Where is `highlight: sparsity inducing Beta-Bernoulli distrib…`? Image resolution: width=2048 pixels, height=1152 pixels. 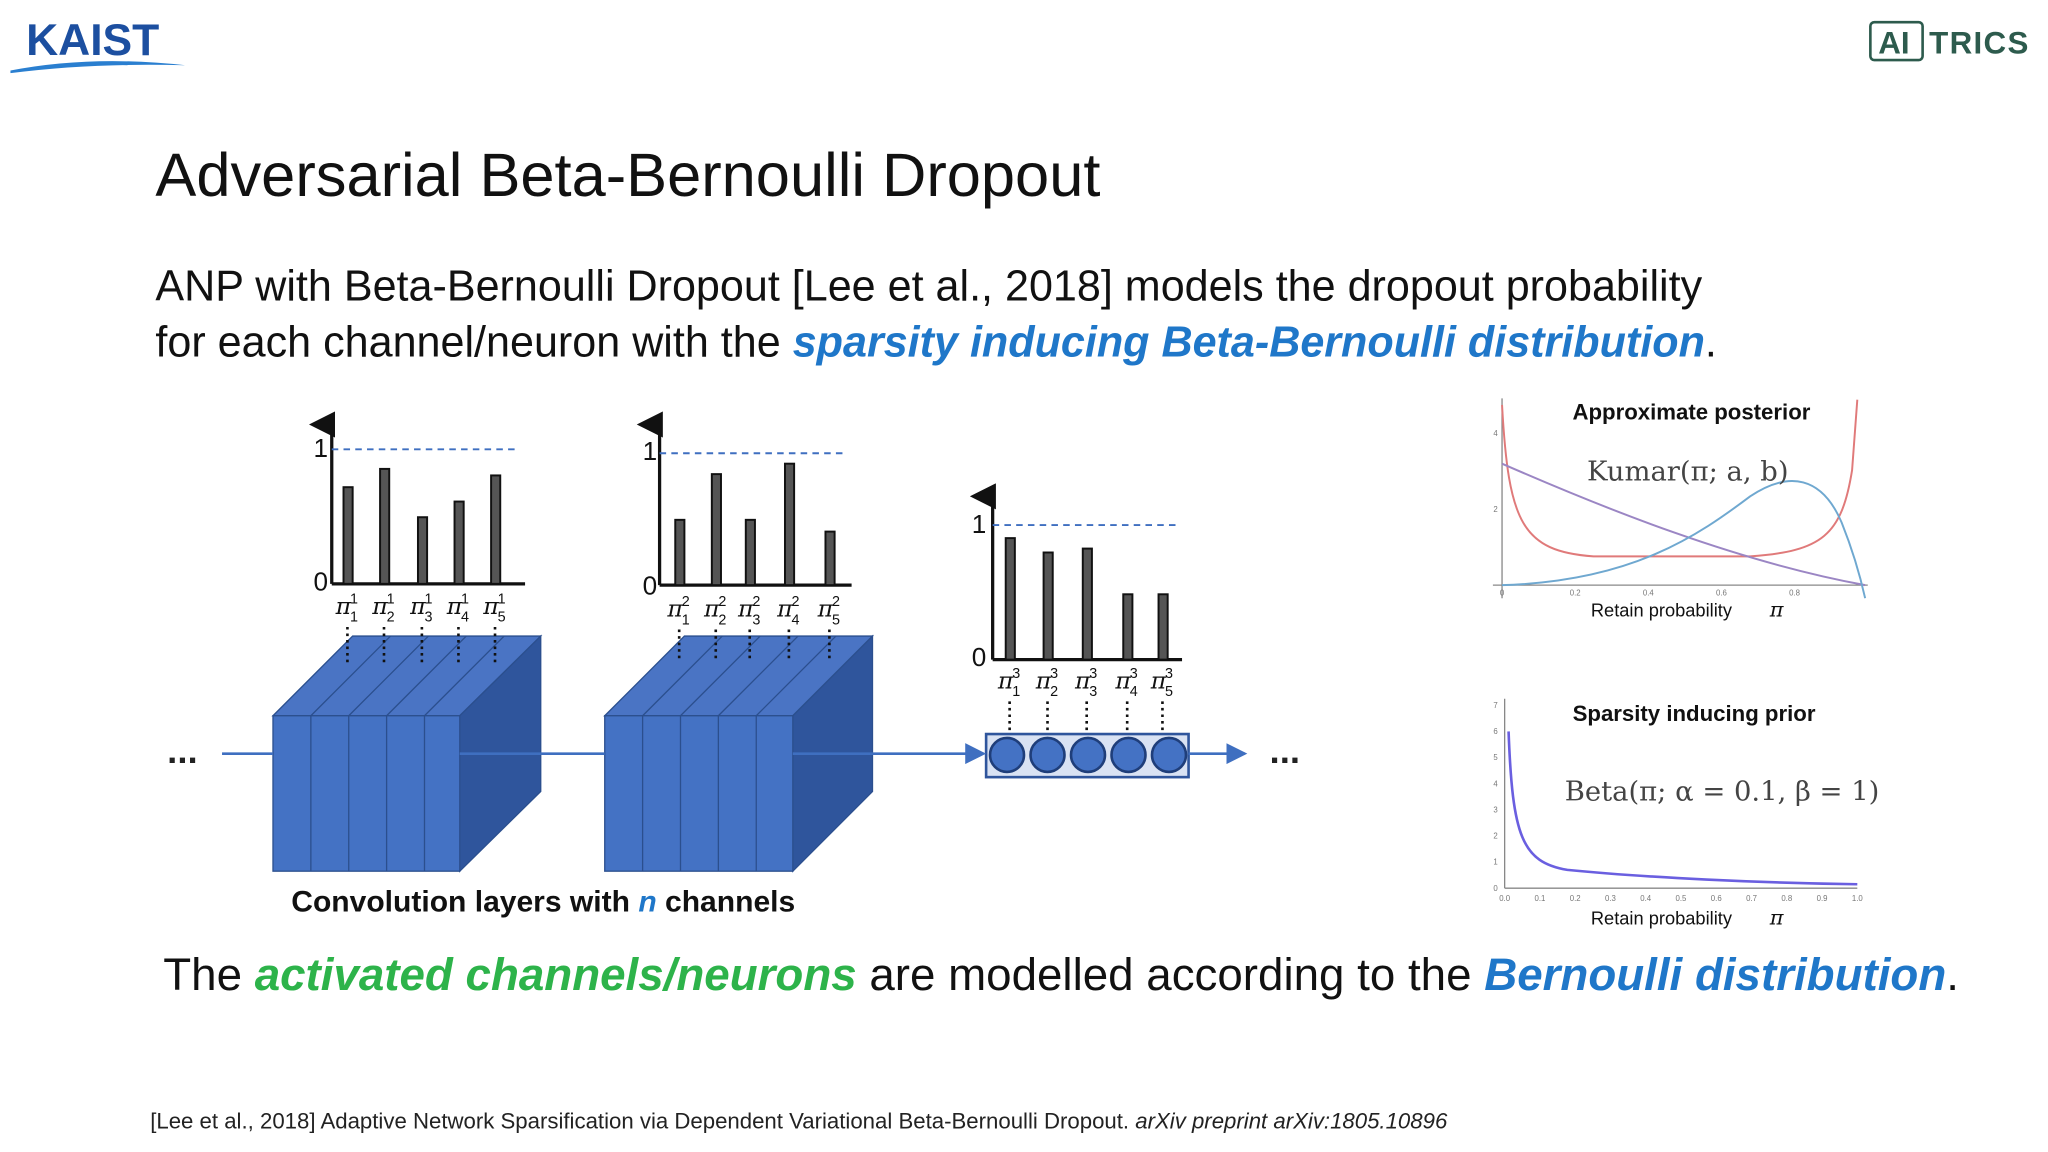 highlight: sparsity inducing Beta-Bernoulli distrib… is located at coordinates (1249, 343).